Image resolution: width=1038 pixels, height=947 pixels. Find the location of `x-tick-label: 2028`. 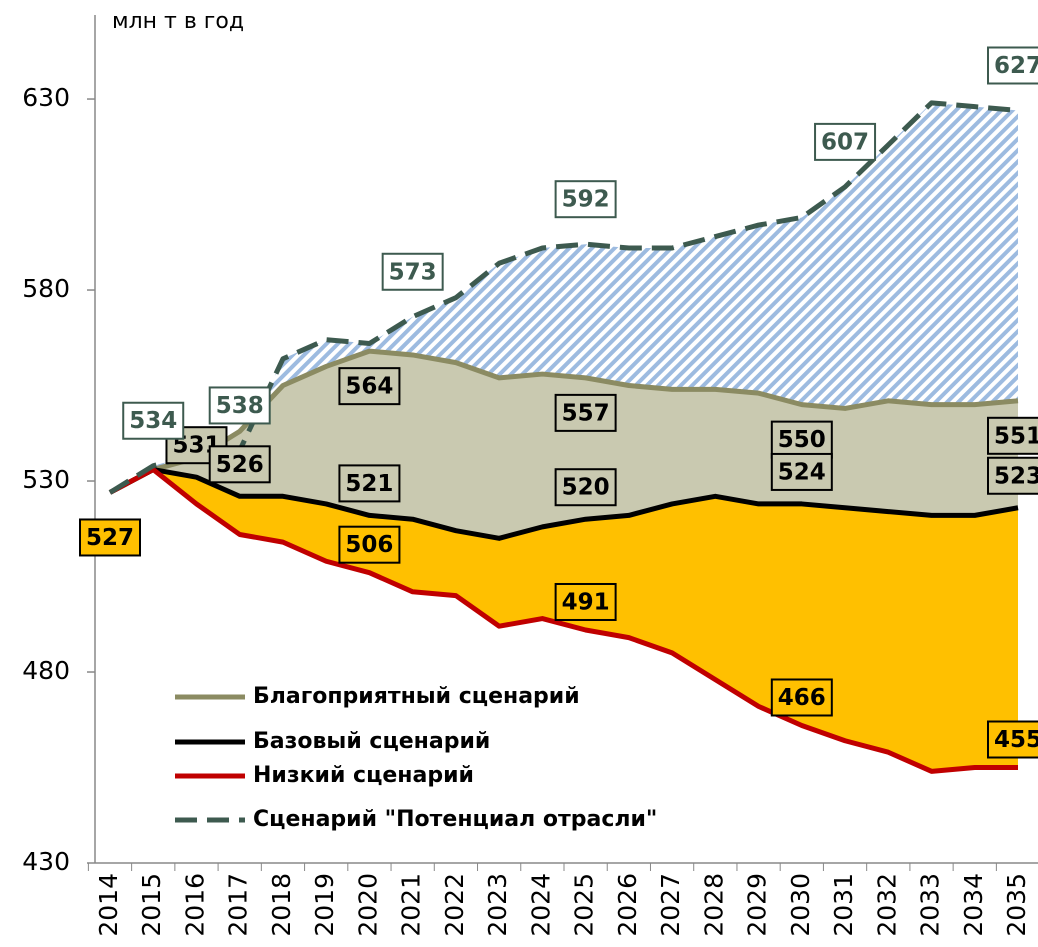

x-tick-label: 2028 is located at coordinates (713, 905).